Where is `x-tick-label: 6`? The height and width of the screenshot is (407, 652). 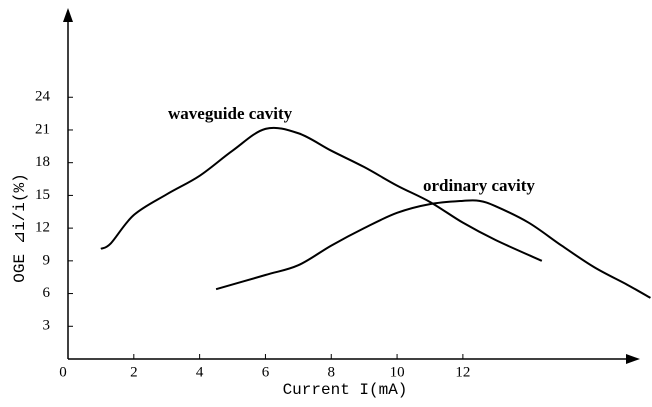
x-tick-label: 6 is located at coordinates (266, 372).